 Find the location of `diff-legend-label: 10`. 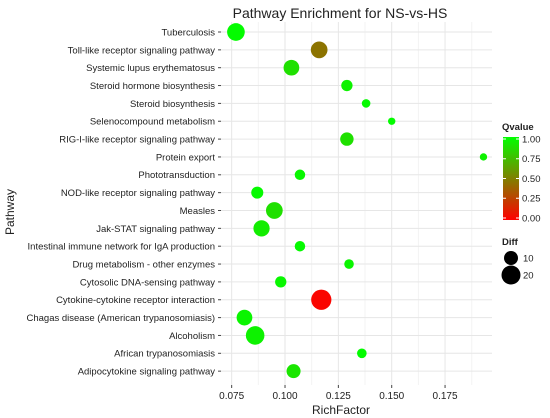

diff-legend-label: 10 is located at coordinates (528, 258).